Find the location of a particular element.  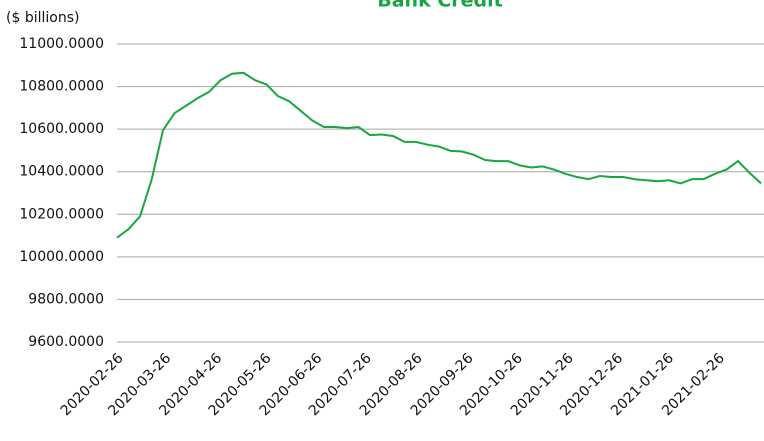

y-axis-label: ($ billions) is located at coordinates (42, 18).